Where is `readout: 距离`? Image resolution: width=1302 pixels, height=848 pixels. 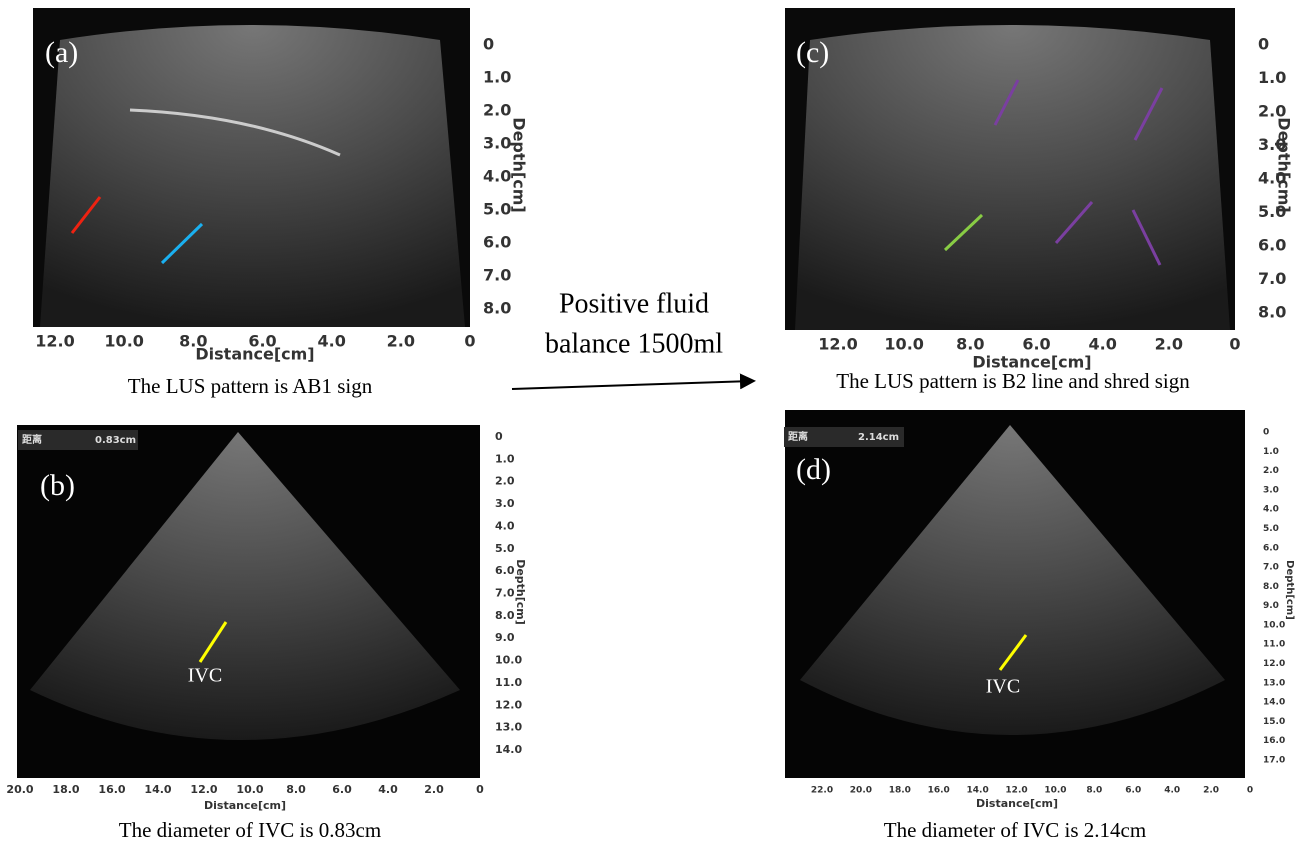 readout: 距离 is located at coordinates (798, 436).